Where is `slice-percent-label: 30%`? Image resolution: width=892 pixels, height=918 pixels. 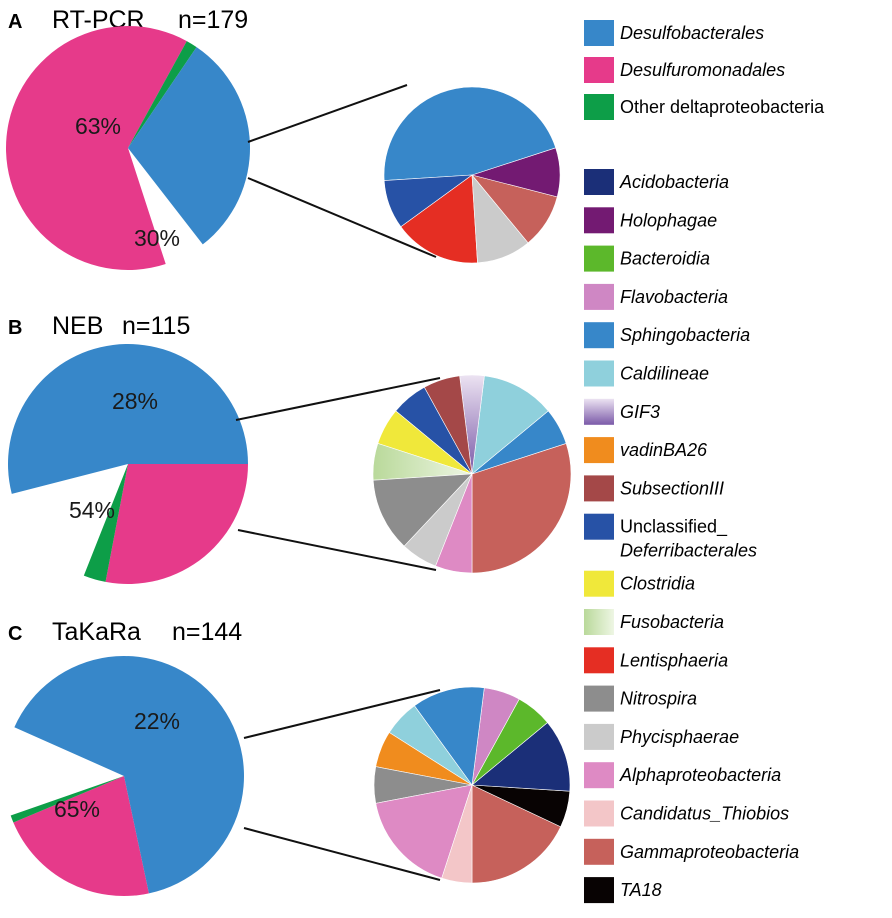
slice-percent-label: 30% is located at coordinates (157, 238).